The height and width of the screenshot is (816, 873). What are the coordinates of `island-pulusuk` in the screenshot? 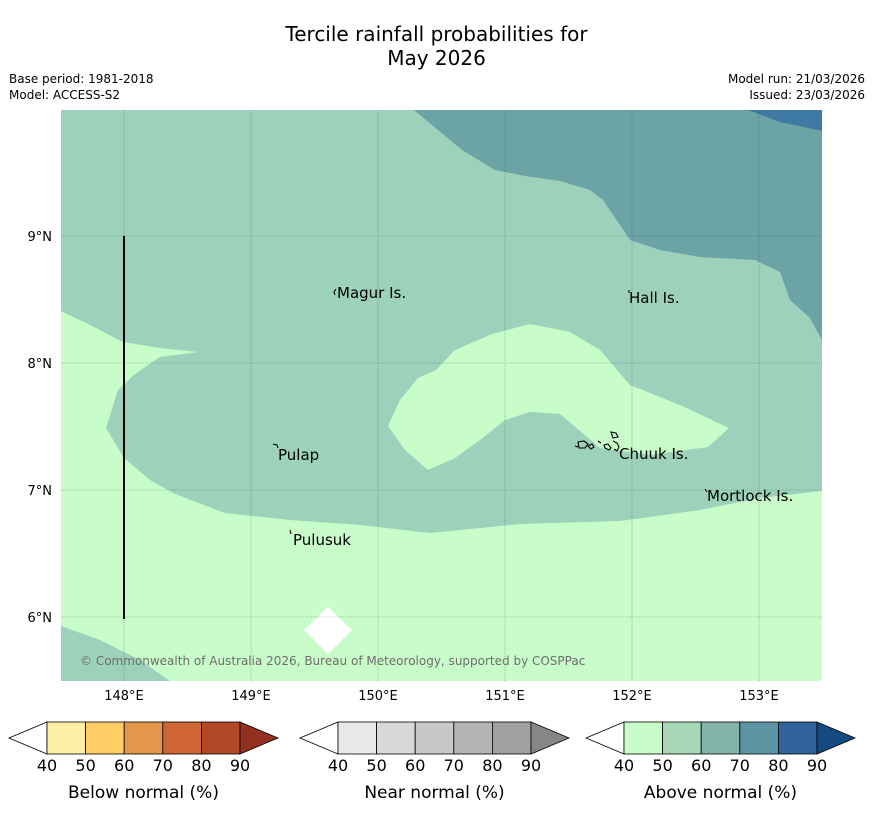 It's located at (290, 532).